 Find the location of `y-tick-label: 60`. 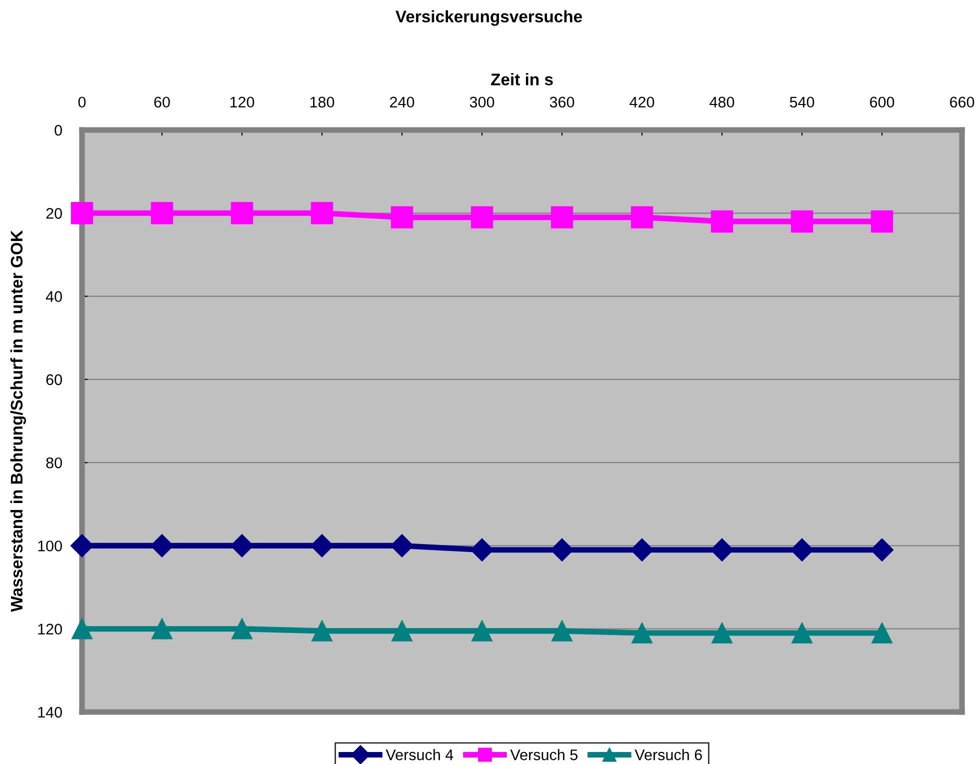

y-tick-label: 60 is located at coordinates (54, 380).